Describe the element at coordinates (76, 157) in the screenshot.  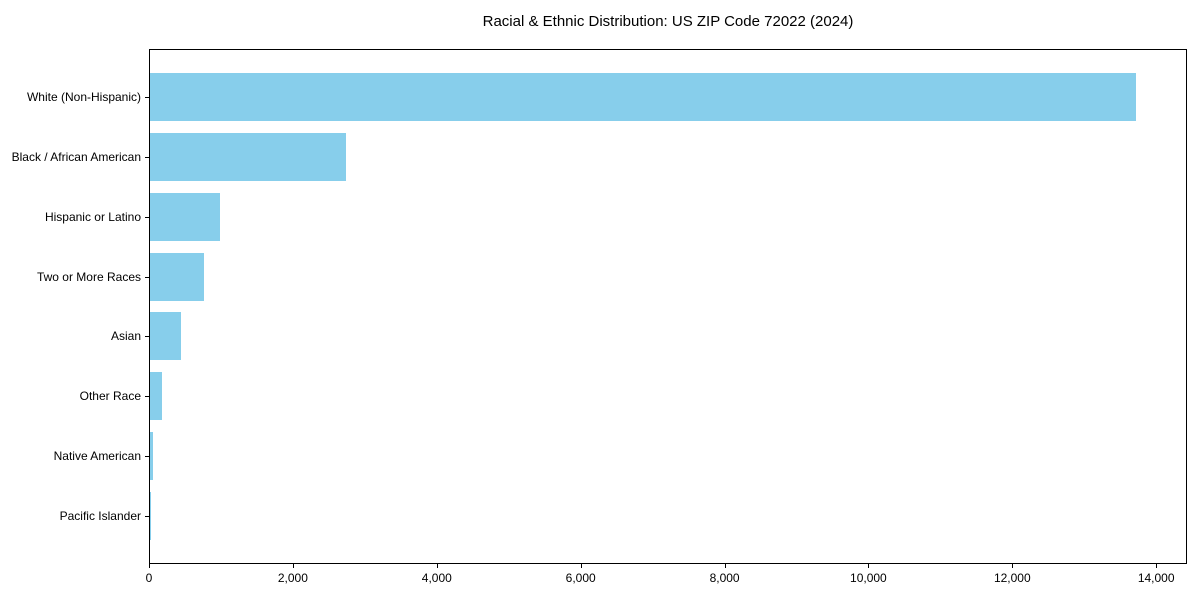
I see `y-tick-label-black-african-american: Black / African American` at that location.